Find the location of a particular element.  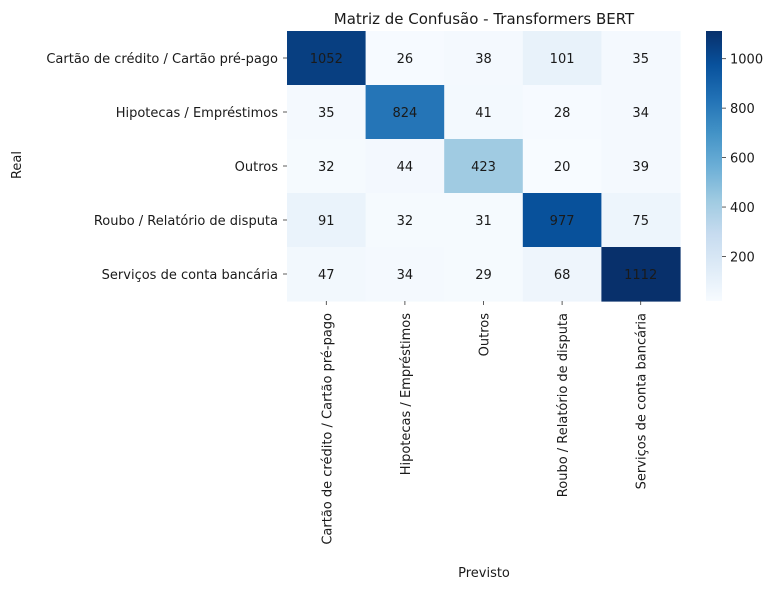

cell-value-label: 28 is located at coordinates (562, 113).